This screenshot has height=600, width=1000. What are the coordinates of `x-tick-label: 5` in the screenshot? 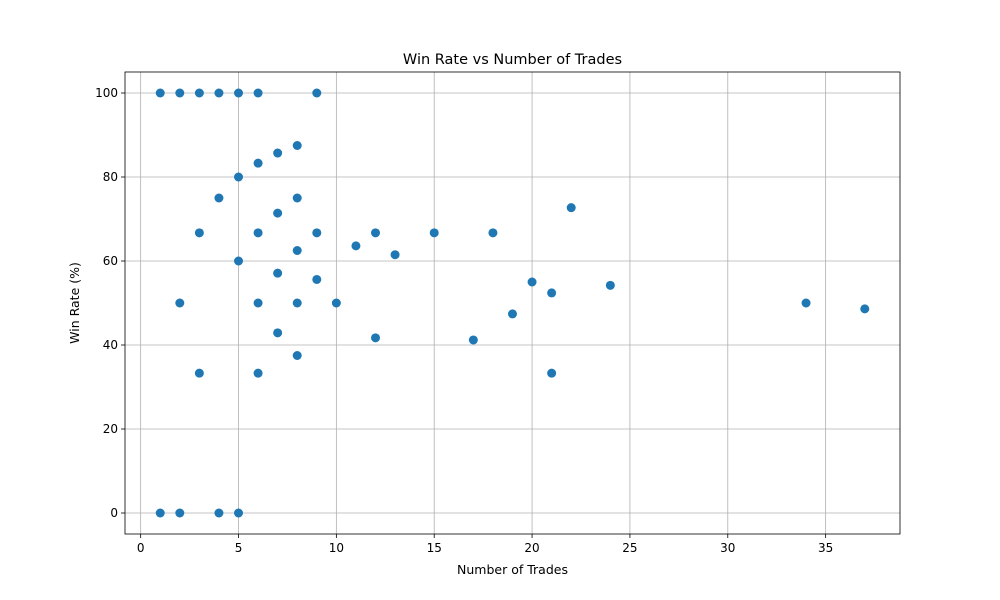 It's located at (239, 548).